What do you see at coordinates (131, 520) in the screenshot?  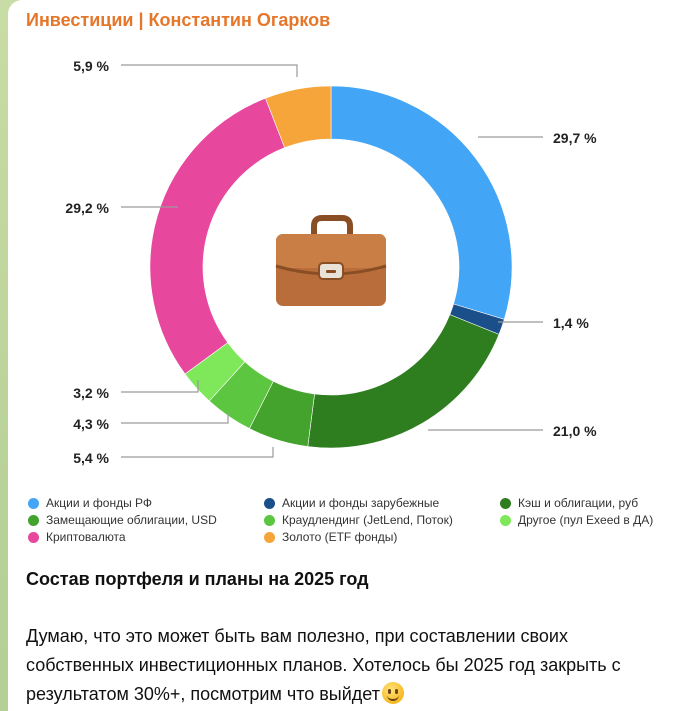 I see `legend-label: Замещающие облигации, USD` at bounding box center [131, 520].